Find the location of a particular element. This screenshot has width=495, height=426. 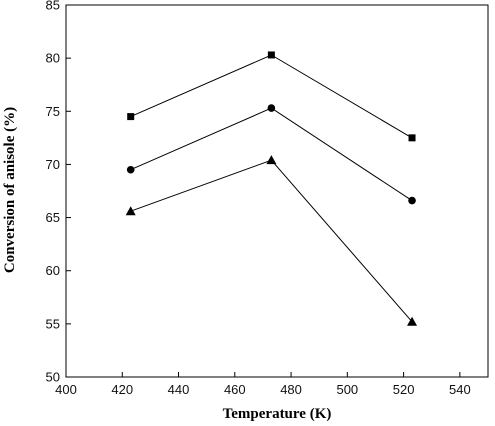

y-tick-label: 55 is located at coordinates (53, 323).